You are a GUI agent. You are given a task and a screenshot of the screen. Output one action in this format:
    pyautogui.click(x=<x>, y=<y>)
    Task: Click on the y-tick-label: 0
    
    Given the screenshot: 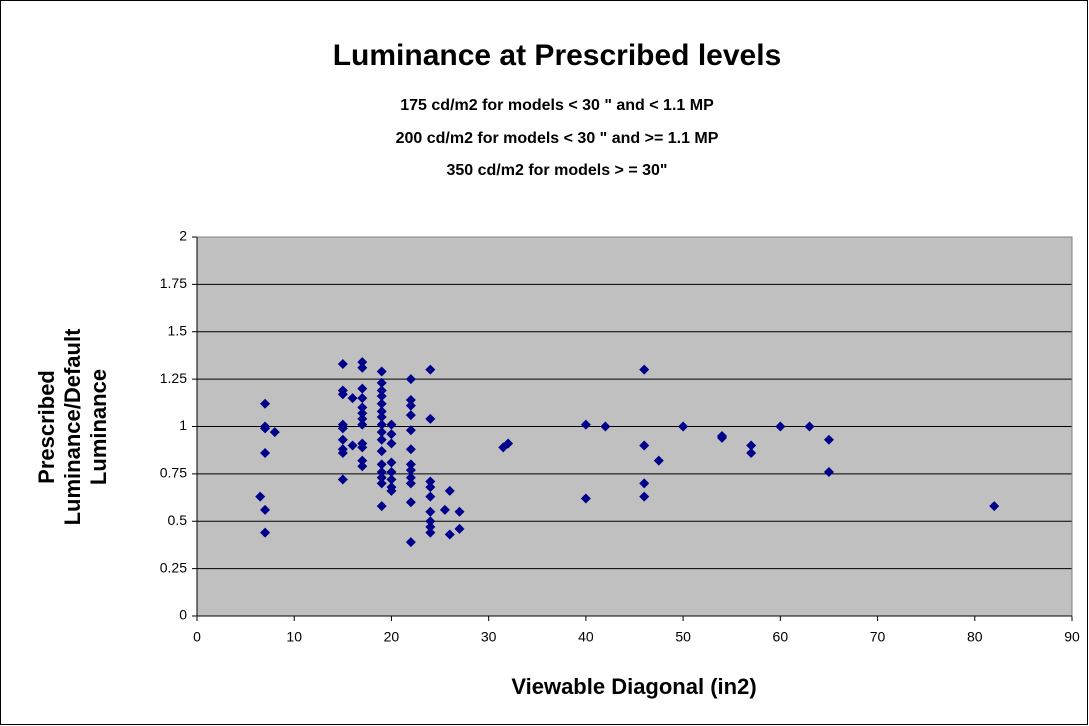 What is the action you would take?
    pyautogui.click(x=183, y=615)
    